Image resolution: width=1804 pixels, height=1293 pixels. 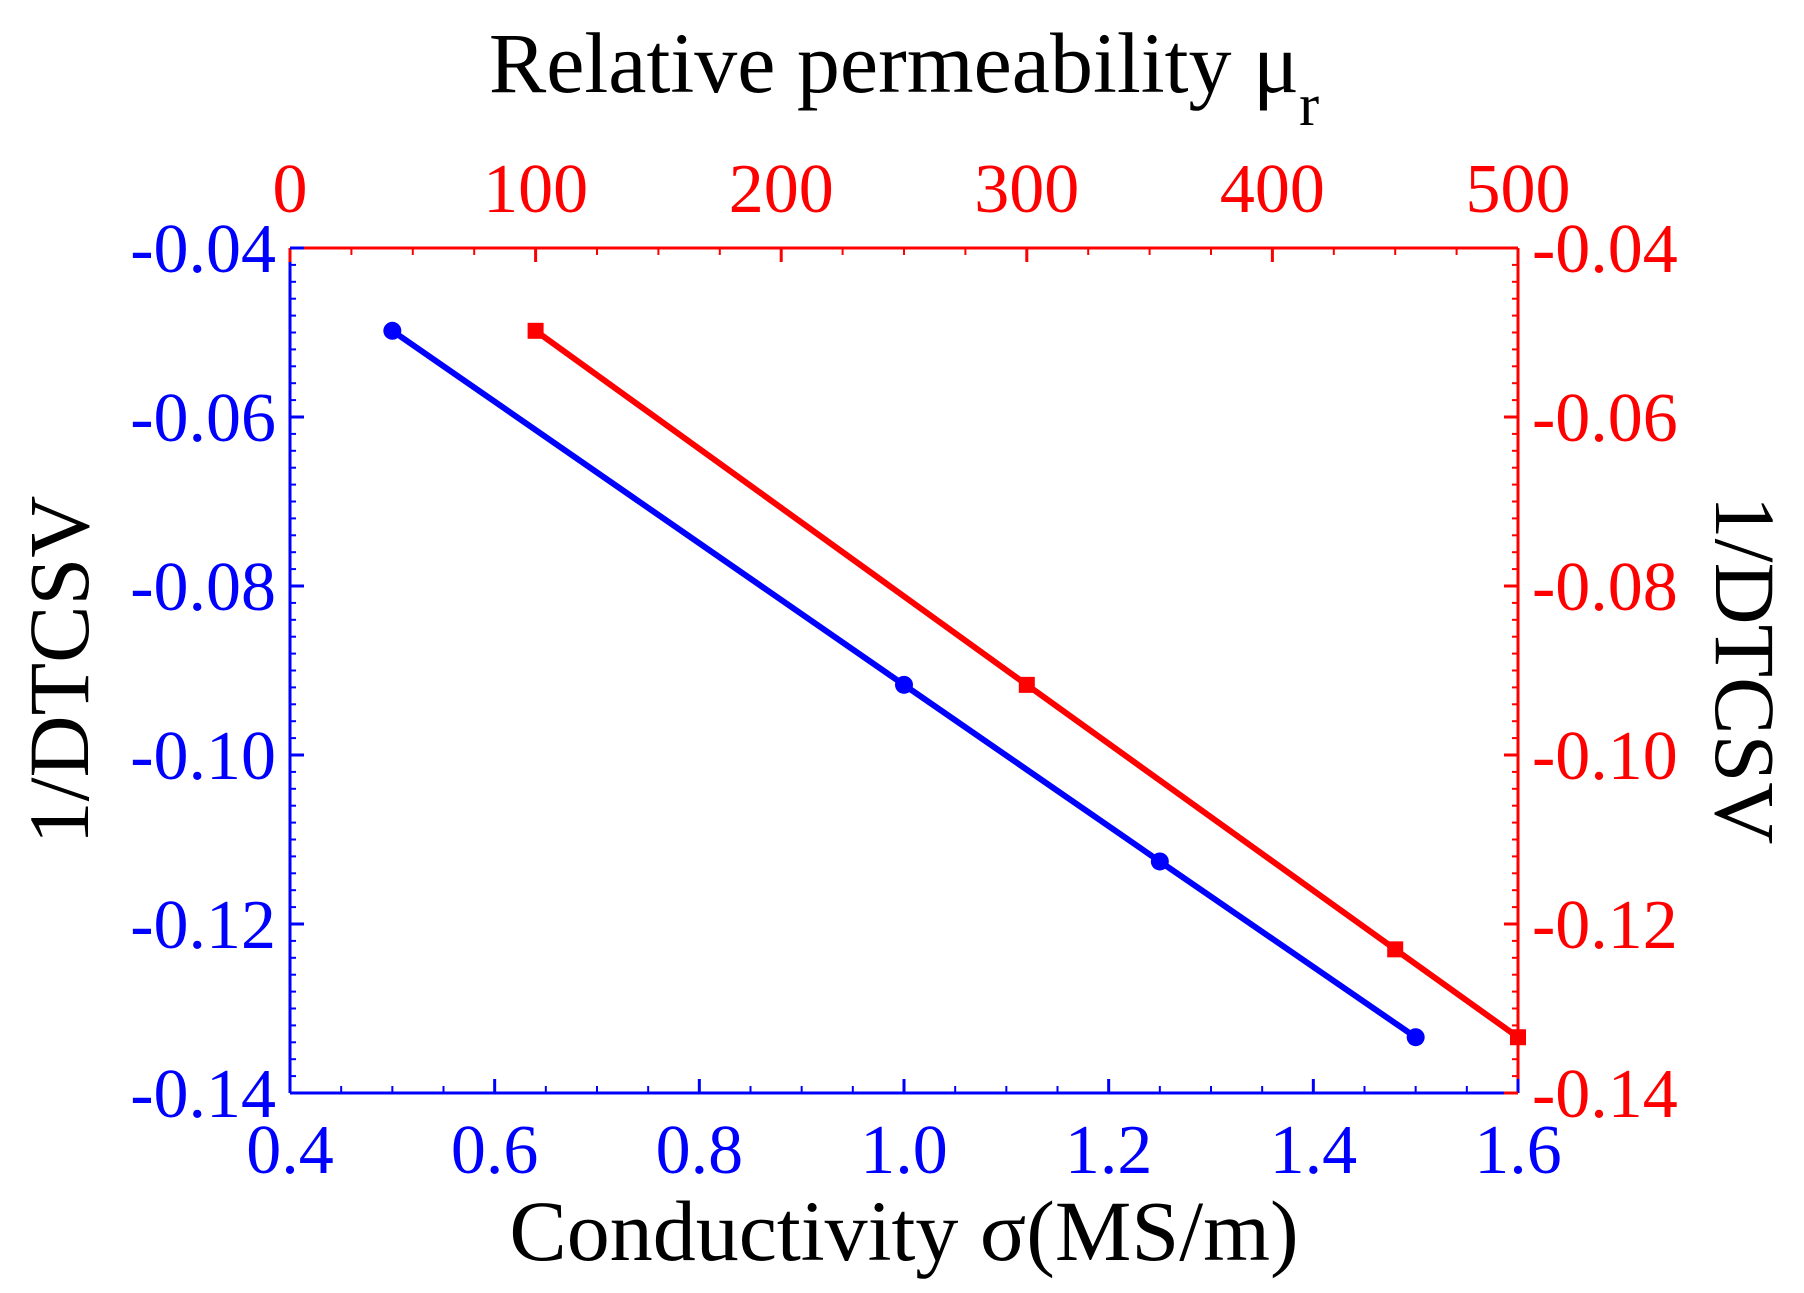 What do you see at coordinates (700, 1150) in the screenshot?
I see `bottom-tick-label: 0.8` at bounding box center [700, 1150].